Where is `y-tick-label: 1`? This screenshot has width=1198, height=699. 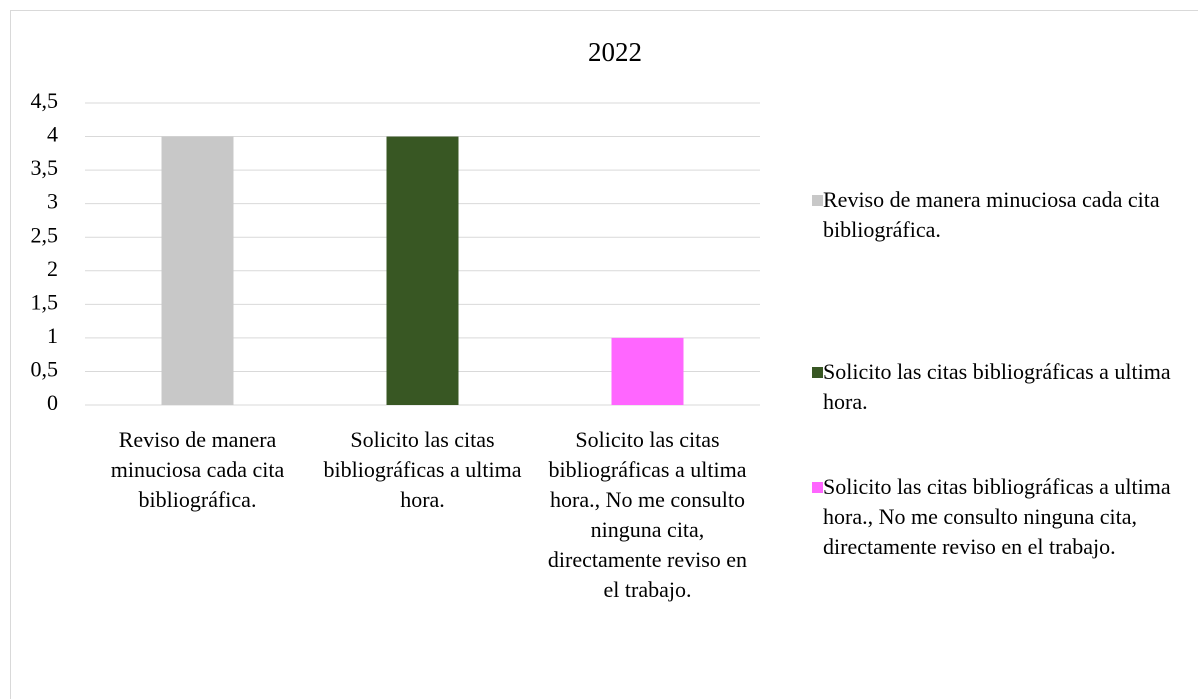
y-tick-label: 1 is located at coordinates (52, 335).